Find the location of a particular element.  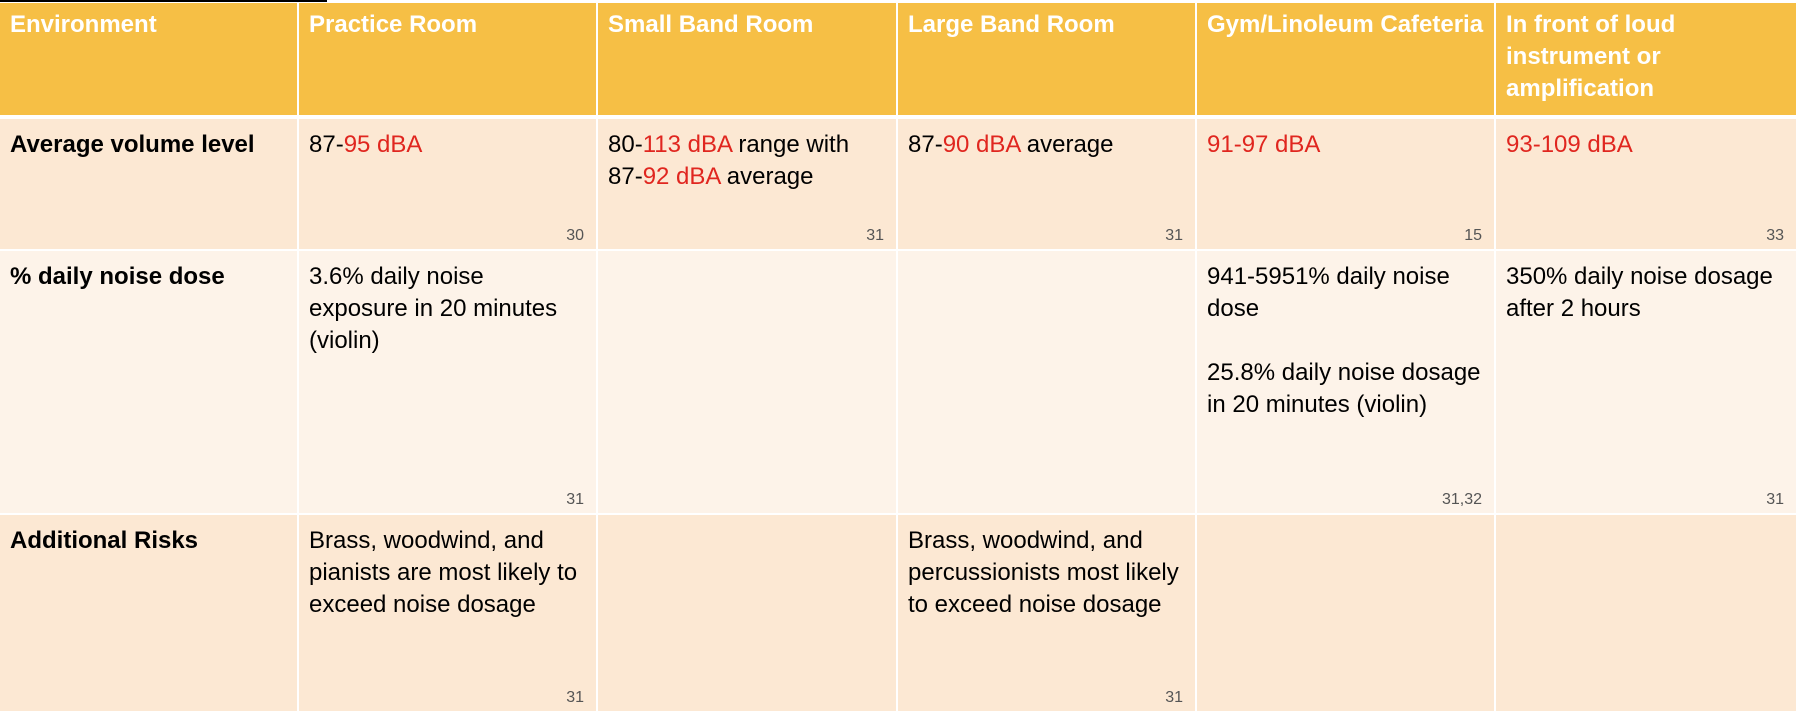

cell-volume-practice: 87-95 dBA 30 is located at coordinates (448, 185).